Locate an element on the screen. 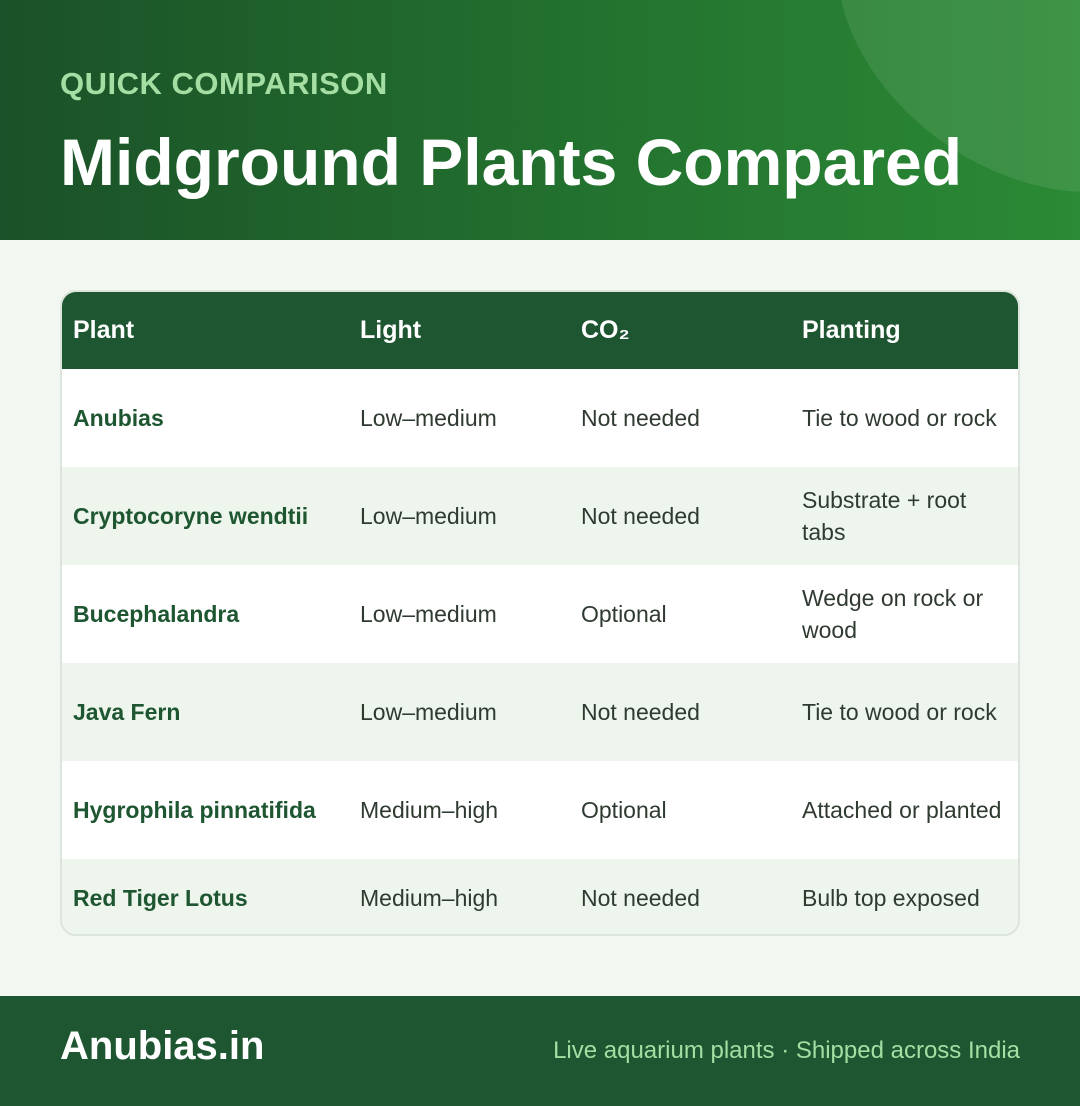 This screenshot has width=1080, height=1106. cell-plant: Anubias is located at coordinates (118, 418).